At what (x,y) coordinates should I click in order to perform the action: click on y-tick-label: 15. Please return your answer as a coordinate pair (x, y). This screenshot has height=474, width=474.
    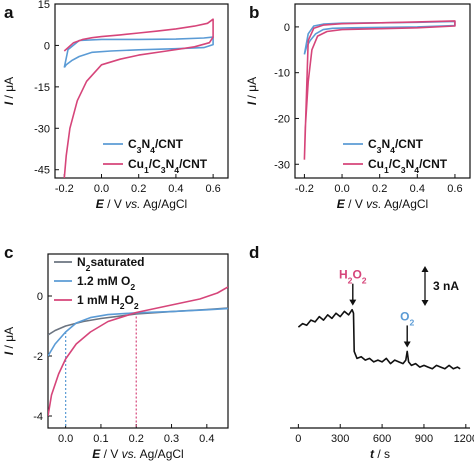
    Looking at the image, I should click on (44, 5).